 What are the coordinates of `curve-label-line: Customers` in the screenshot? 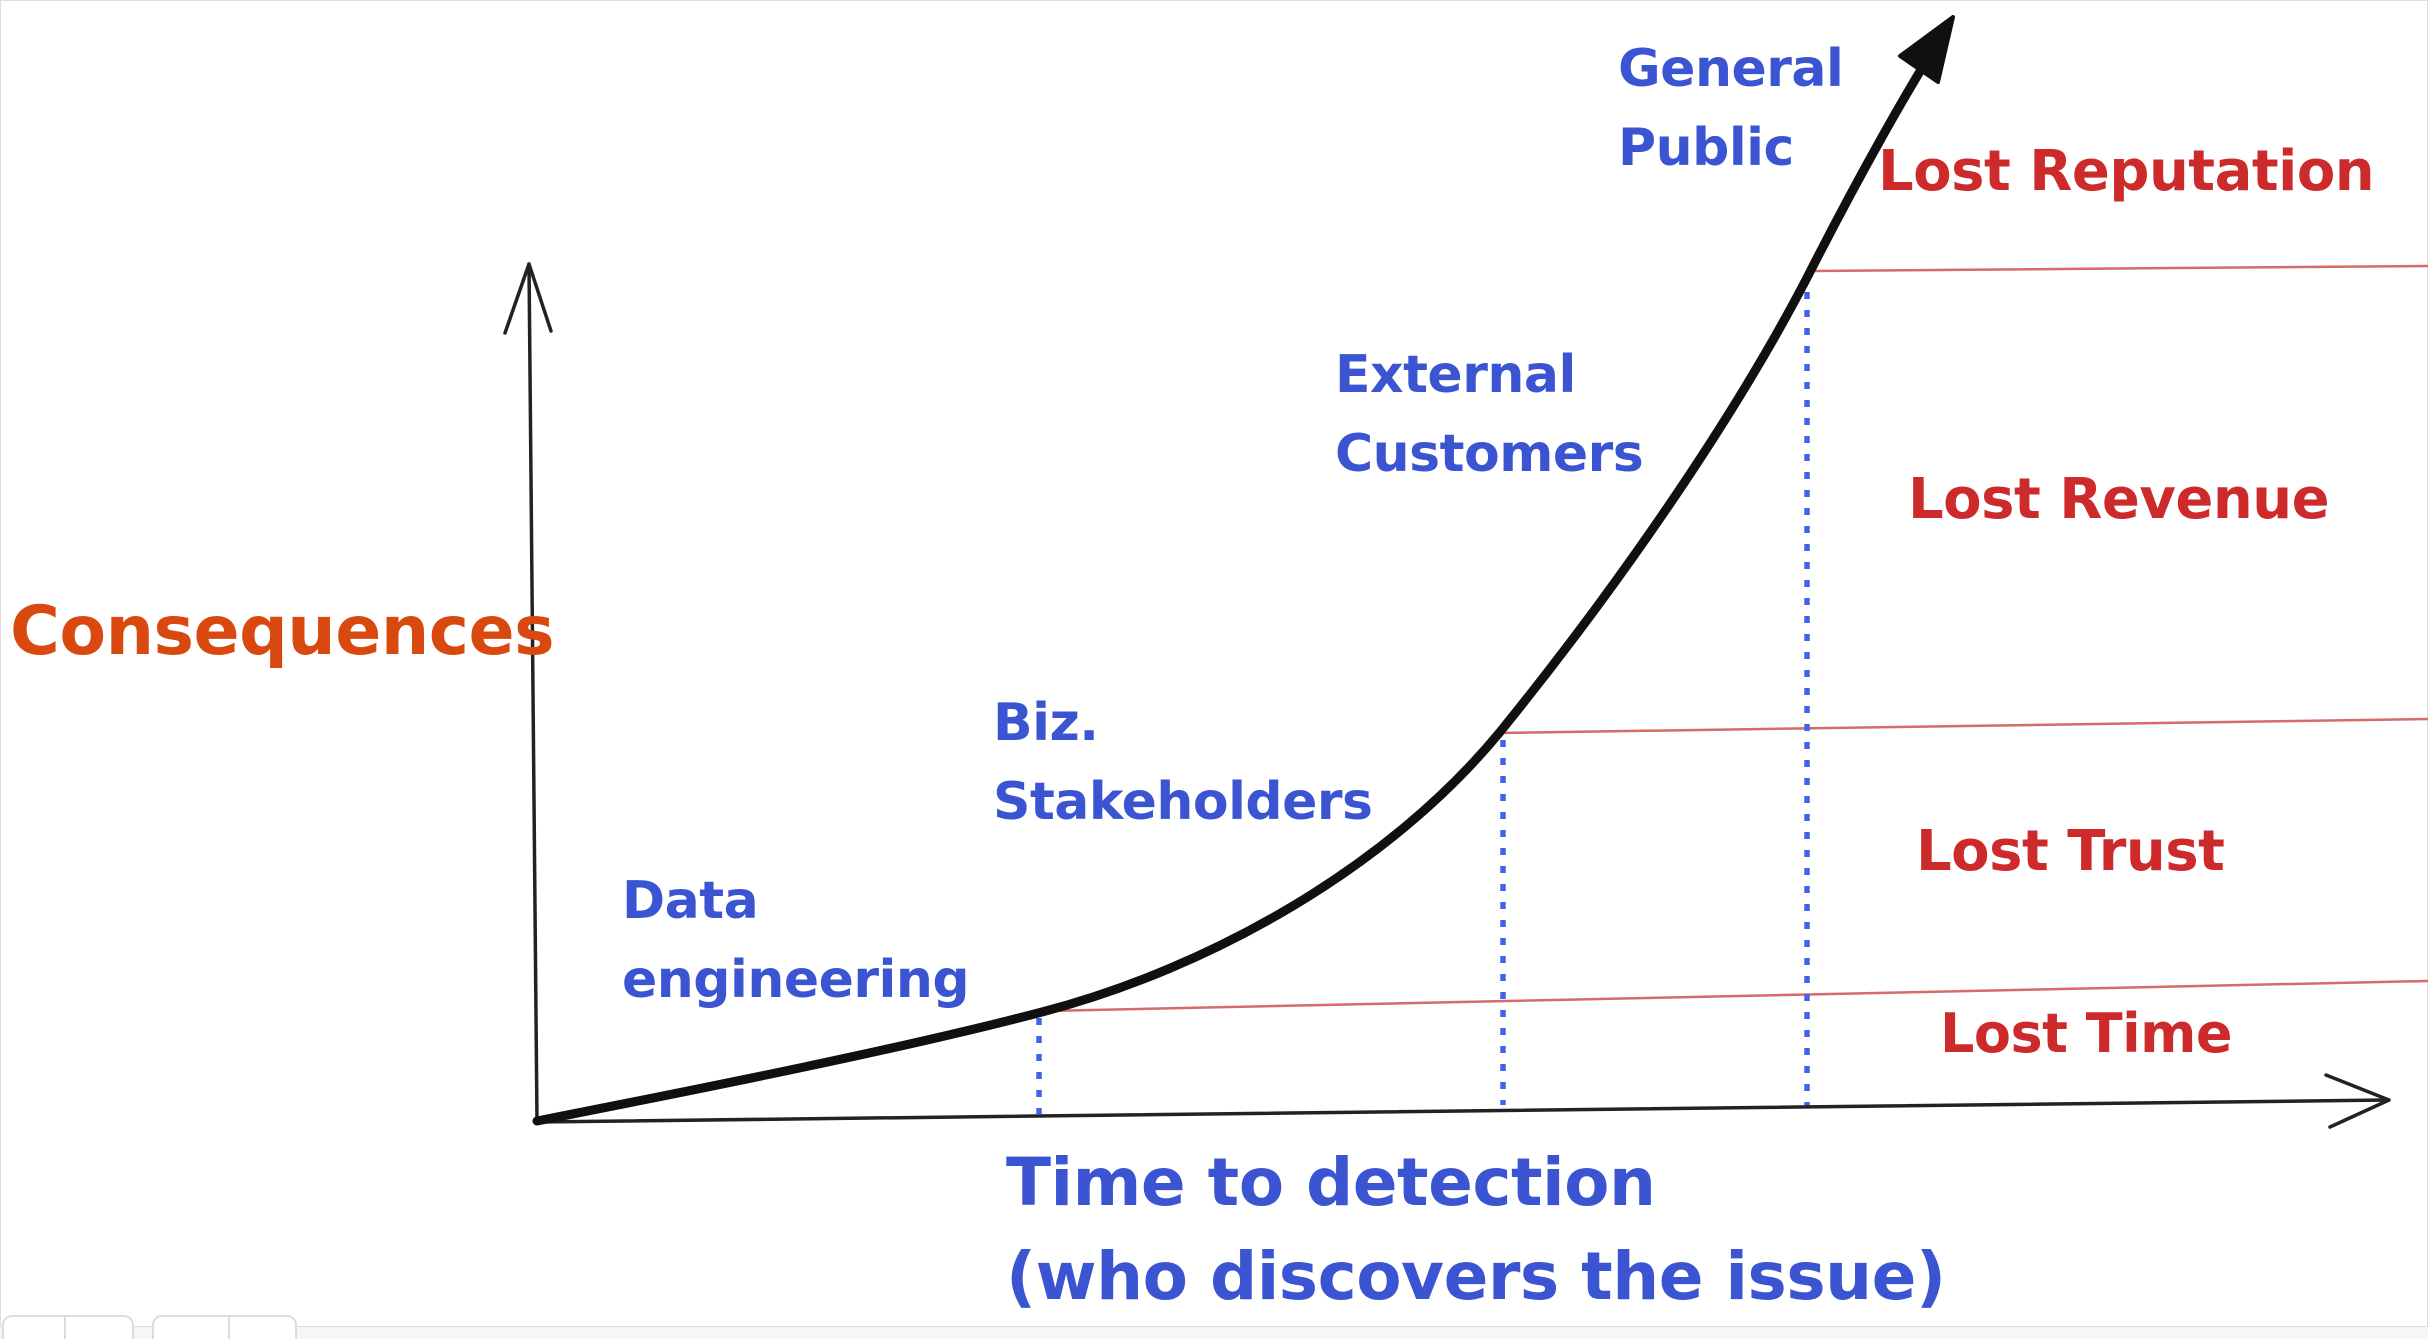 It's located at (1489, 454).